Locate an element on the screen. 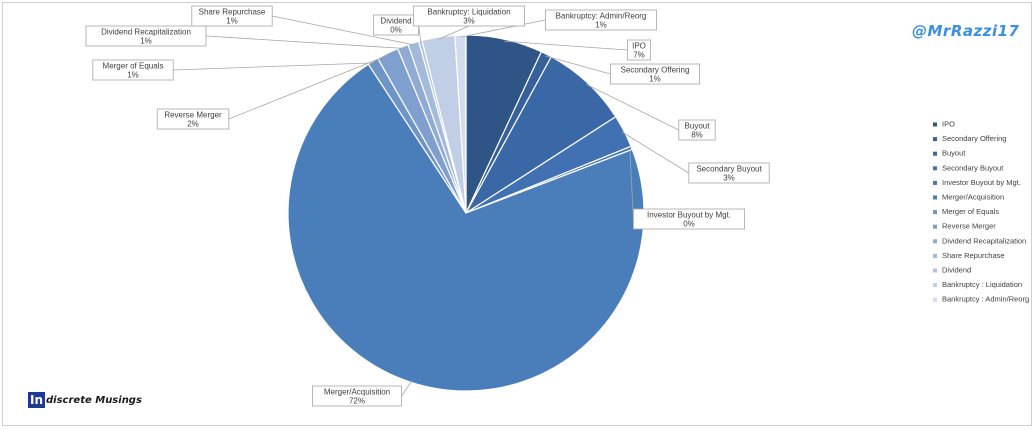 This screenshot has height=430, width=1036. legend-label: IPO is located at coordinates (948, 124).